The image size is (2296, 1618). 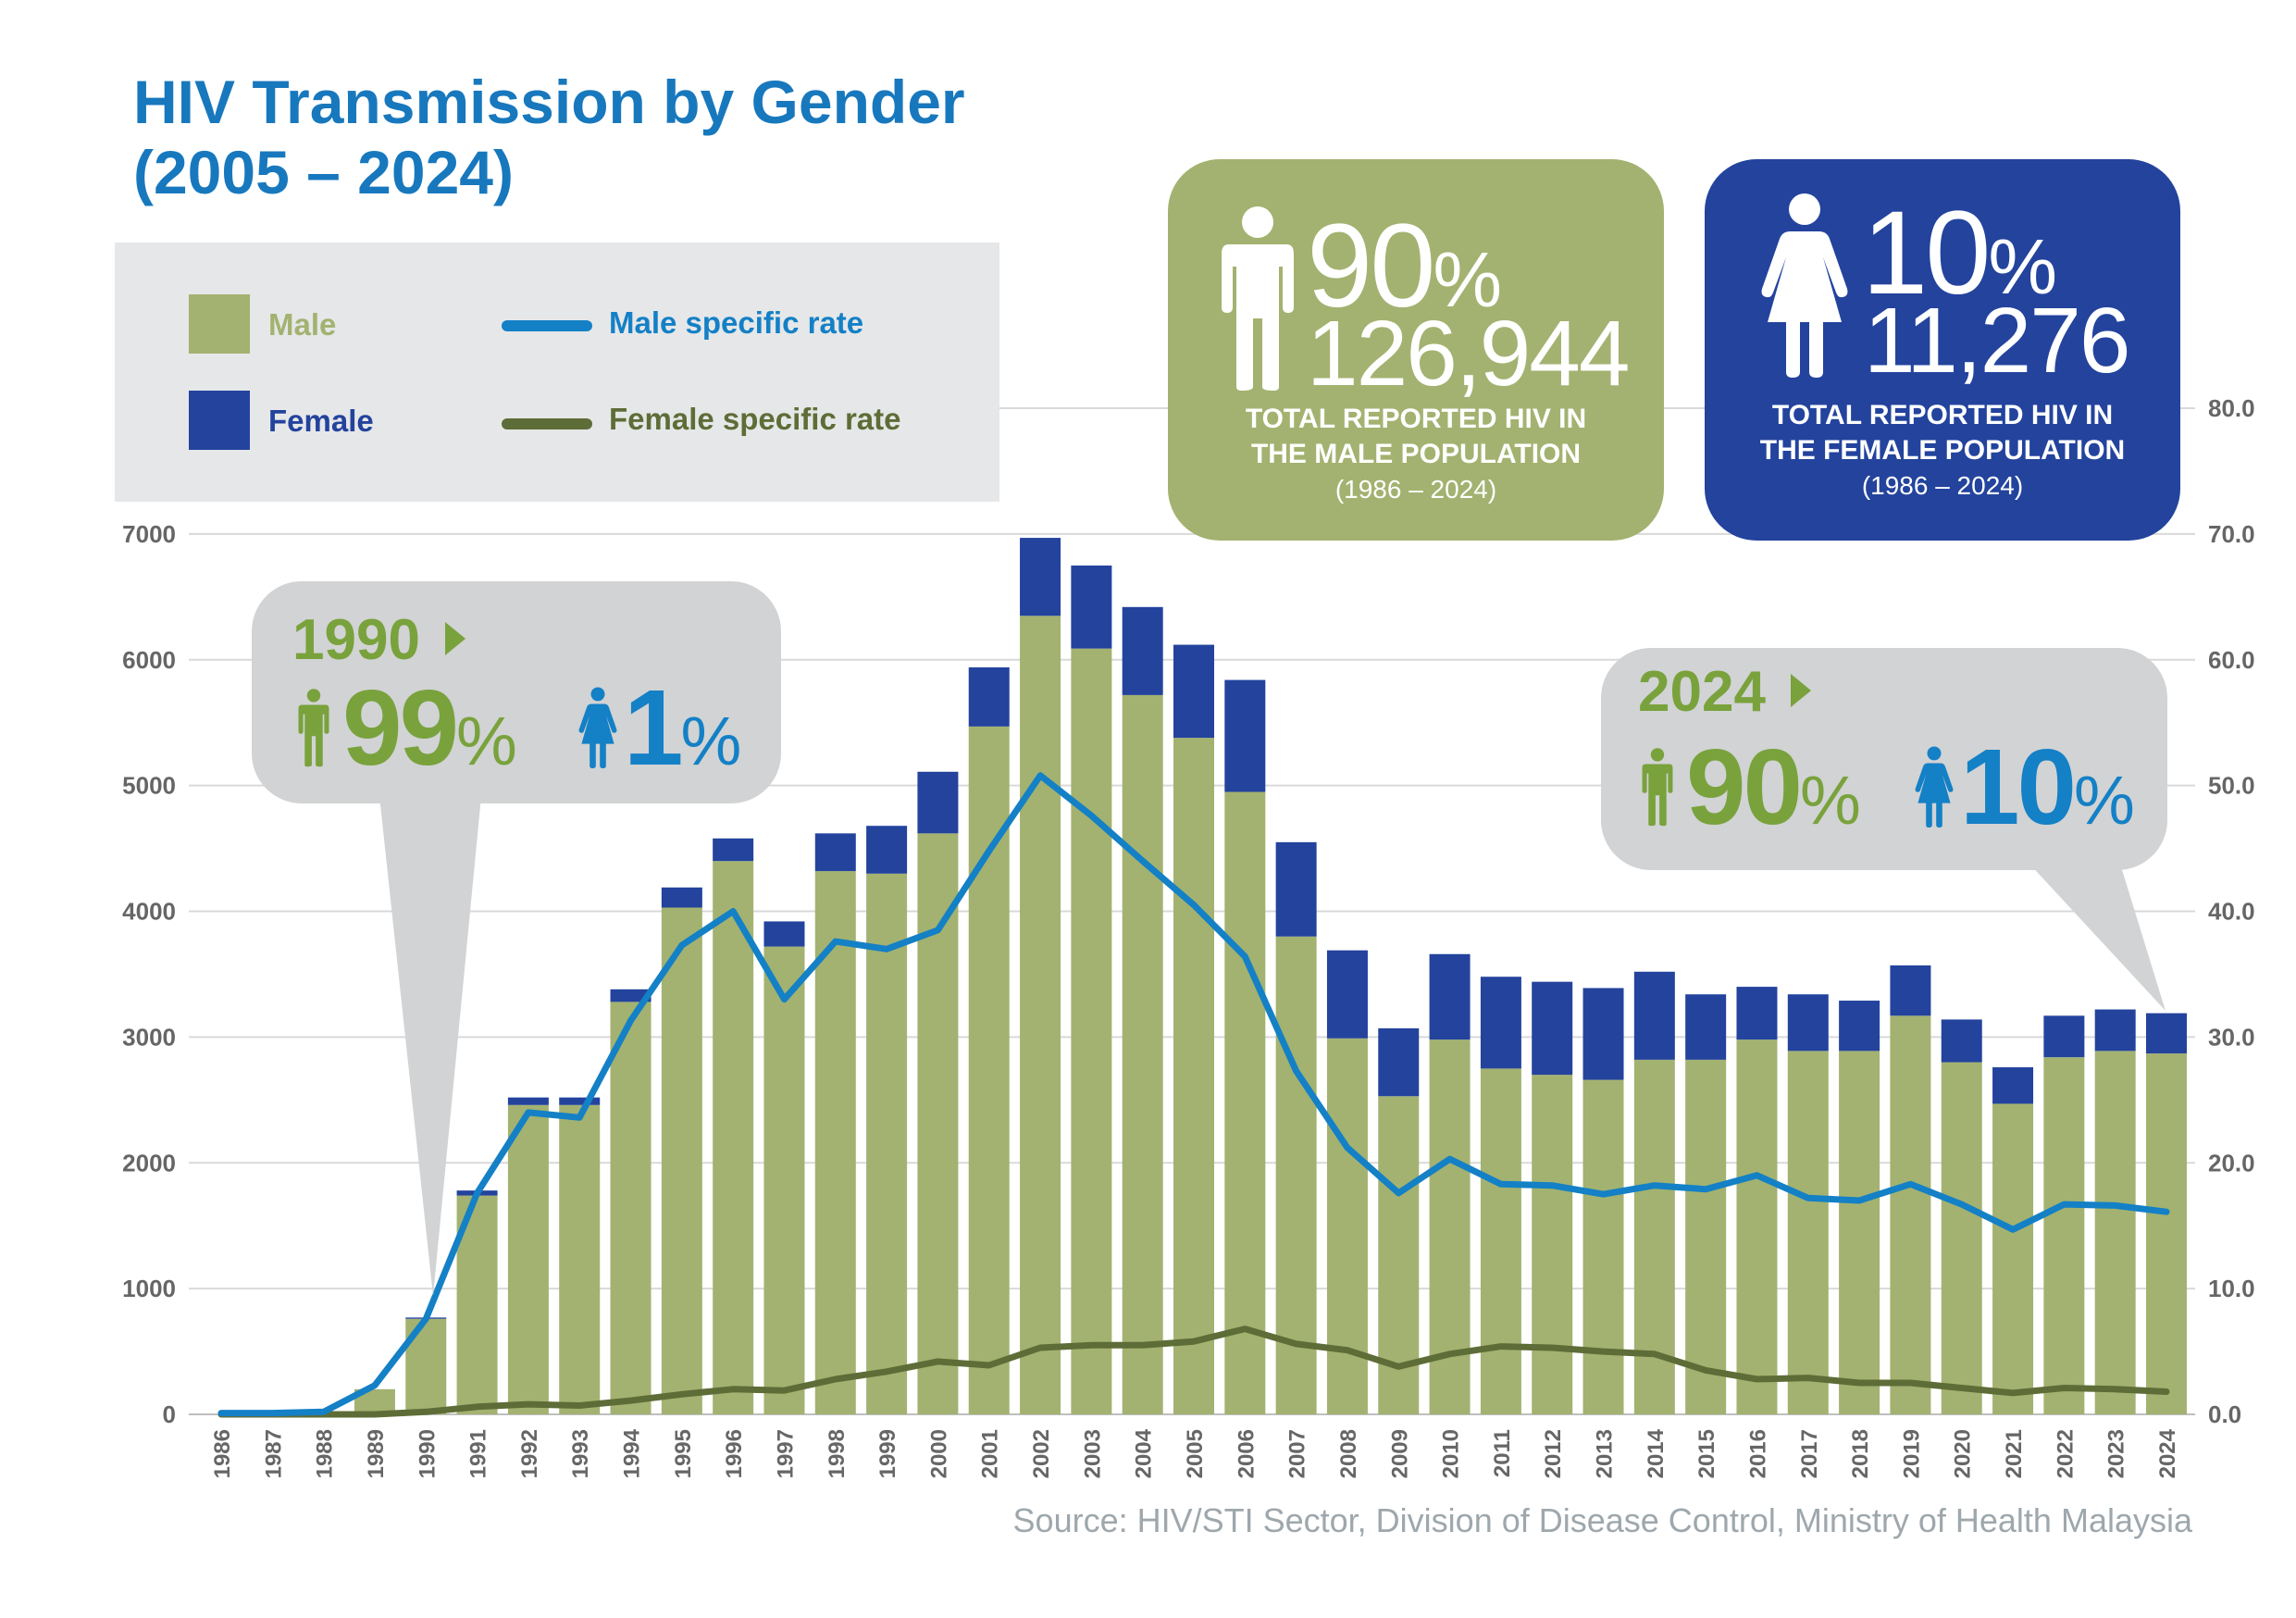 What do you see at coordinates (1194, 1076) in the screenshot?
I see `bar-male-2005` at bounding box center [1194, 1076].